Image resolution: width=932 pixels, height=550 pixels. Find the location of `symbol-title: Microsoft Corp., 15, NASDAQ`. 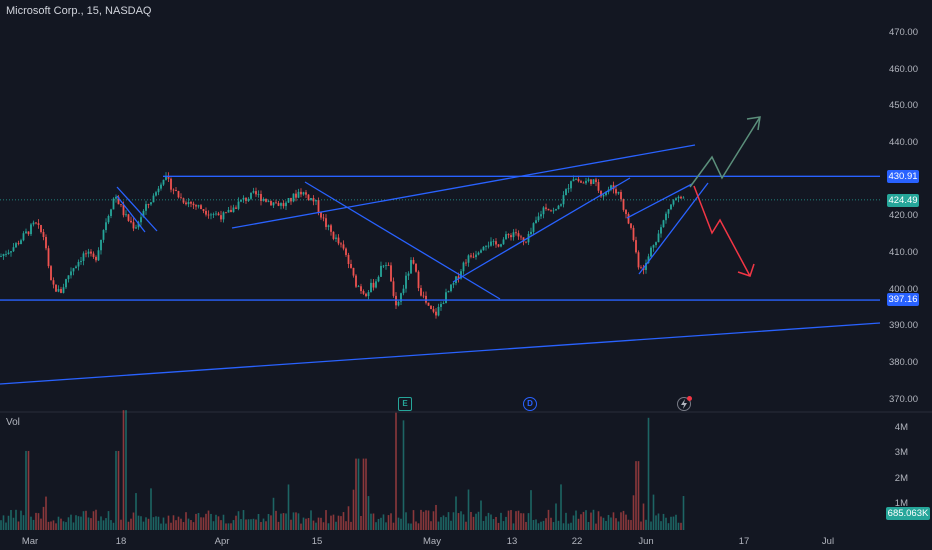

symbol-title: Microsoft Corp., 15, NASDAQ is located at coordinates (79, 11).